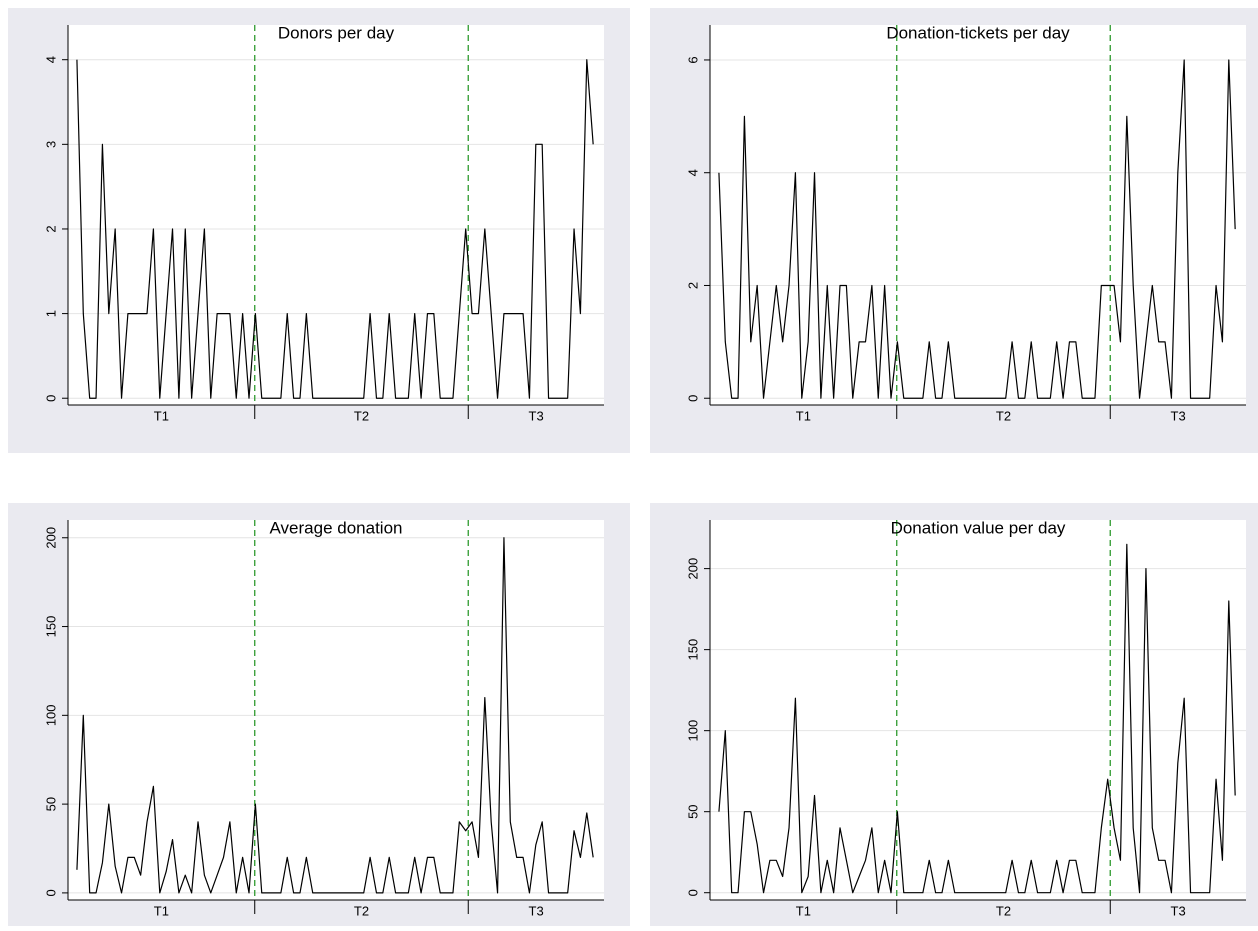 The height and width of the screenshot is (931, 1258). Describe the element at coordinates (978, 32) in the screenshot. I see `chart-title: Donation-tickets per day` at that location.